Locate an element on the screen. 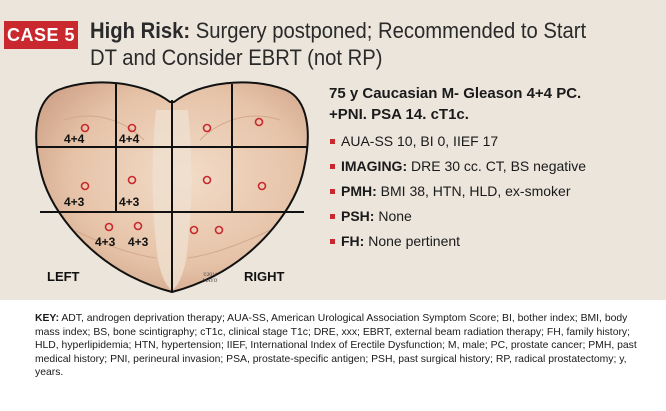 This screenshot has height=411, width=666. list-item: IMAGING: DRE 30 cc. CT, BS negative is located at coordinates (495, 170).